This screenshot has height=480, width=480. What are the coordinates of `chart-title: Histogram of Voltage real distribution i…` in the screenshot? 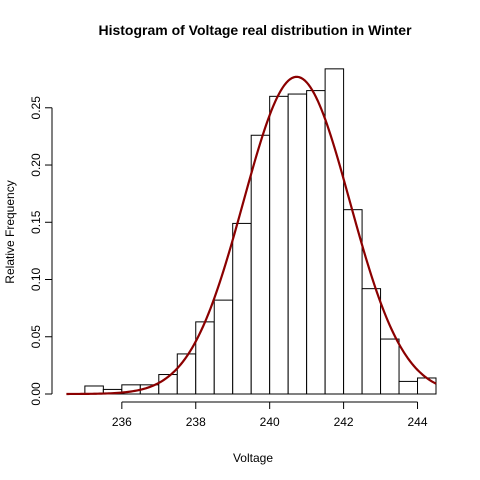 It's located at (255, 30).